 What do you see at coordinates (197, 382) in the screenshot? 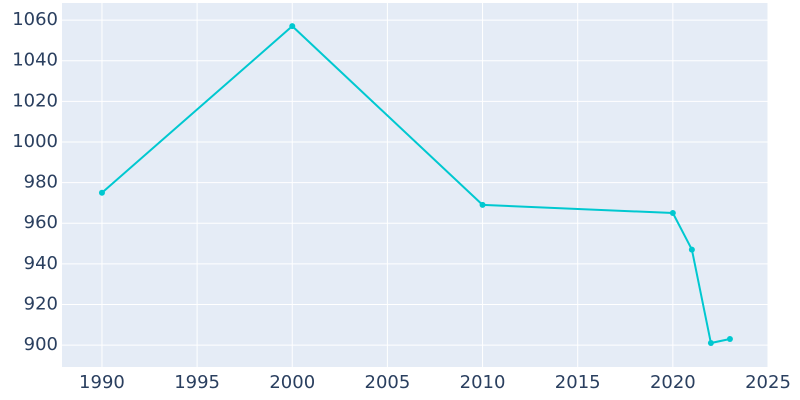
I see `x-tick-label: 1995` at bounding box center [197, 382].